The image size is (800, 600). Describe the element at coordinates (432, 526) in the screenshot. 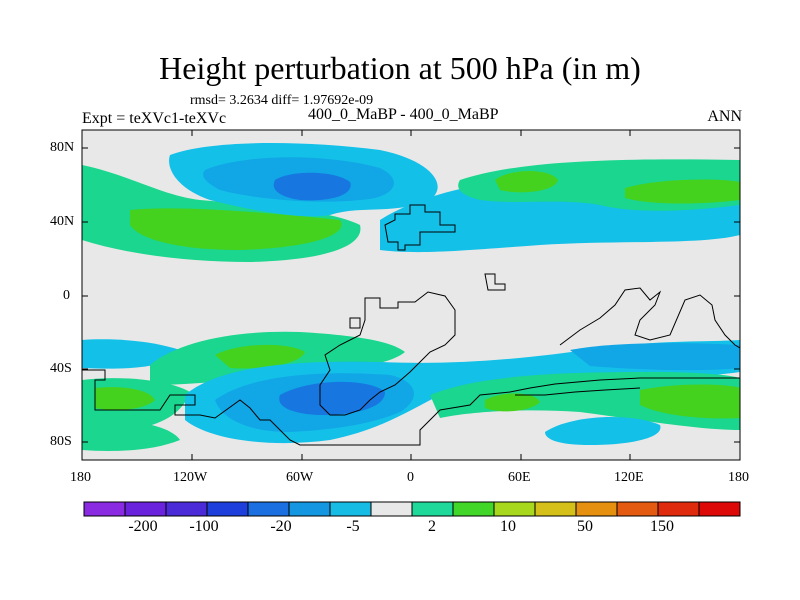

I see `colorbar-label: 2` at that location.